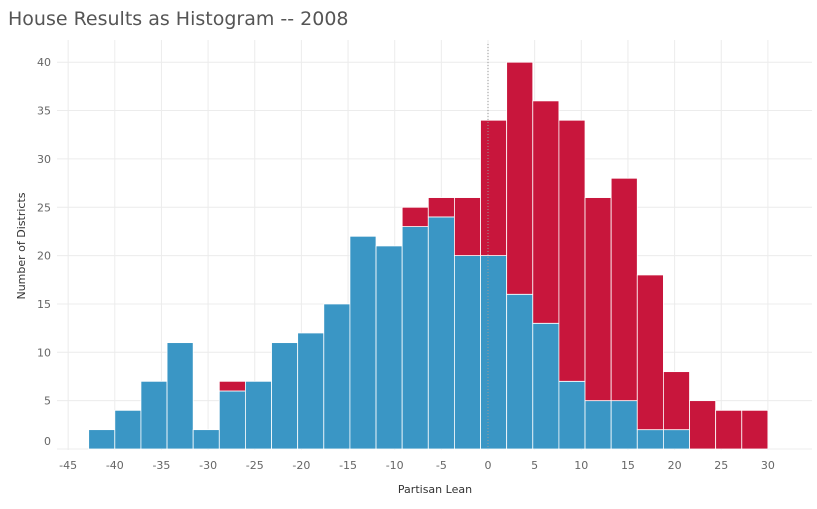 The height and width of the screenshot is (509, 817). What do you see at coordinates (581, 465) in the screenshot?
I see `x-tick-label: 10` at bounding box center [581, 465].